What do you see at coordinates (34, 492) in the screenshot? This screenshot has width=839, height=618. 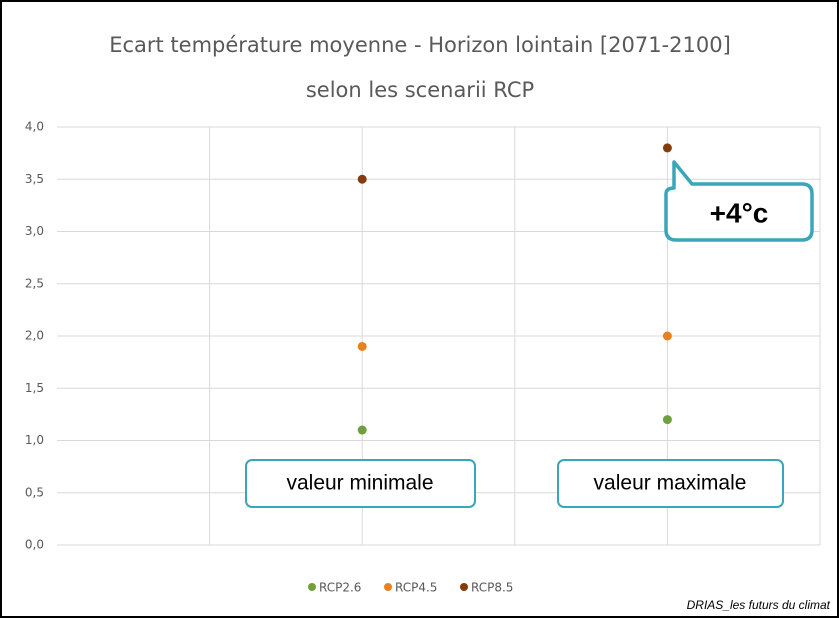 I see `y-tick-label: 0,5` at bounding box center [34, 492].